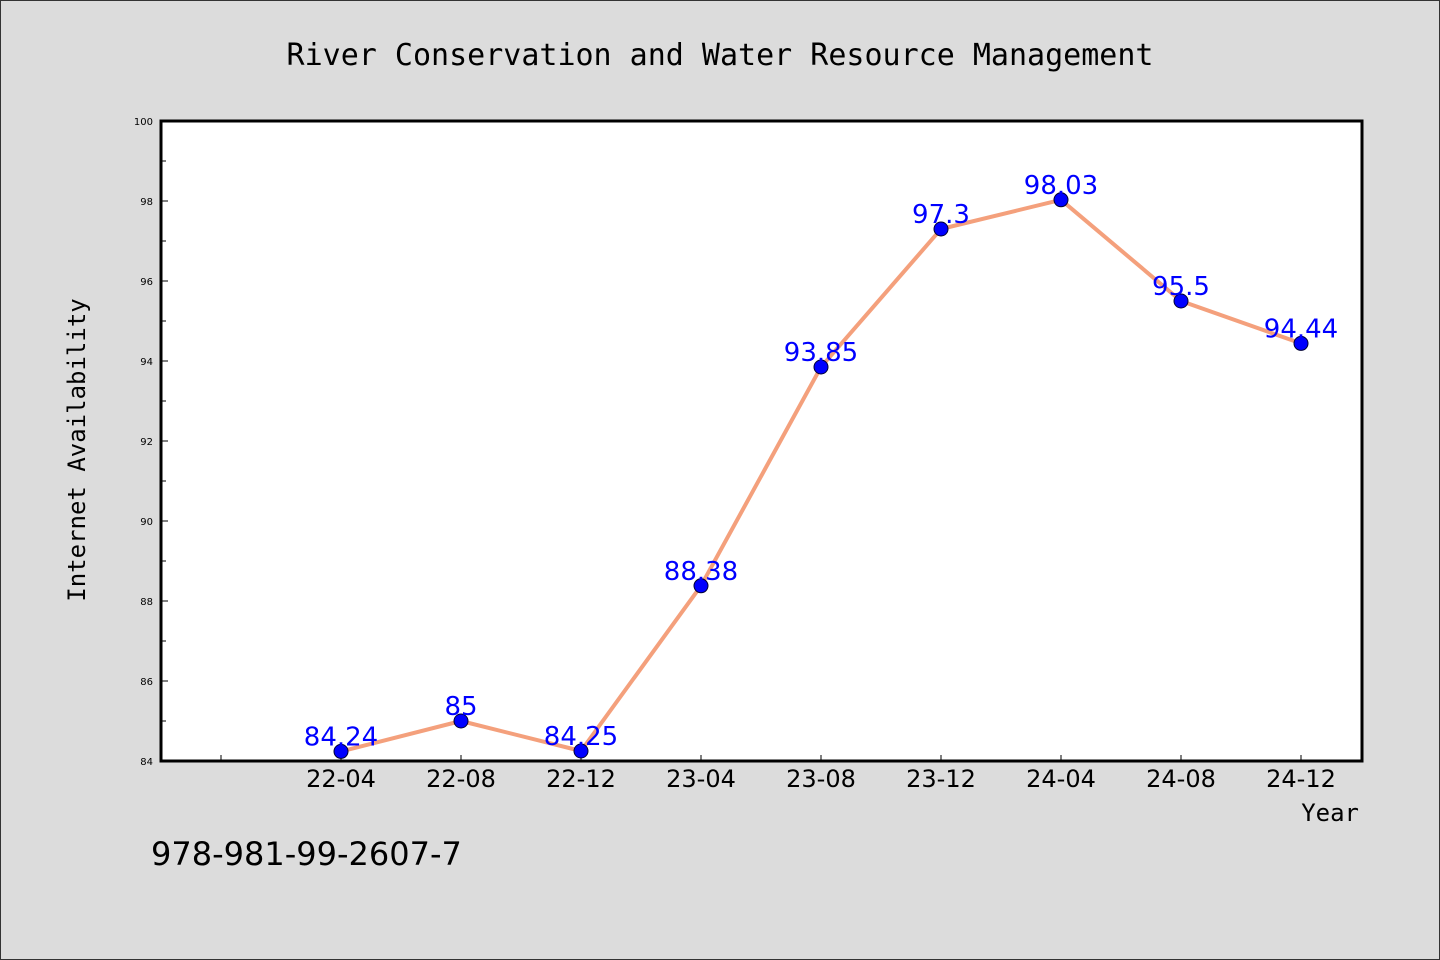 This screenshot has width=1440, height=960. Describe the element at coordinates (941, 215) in the screenshot. I see `data-label: 97.3` at that location.